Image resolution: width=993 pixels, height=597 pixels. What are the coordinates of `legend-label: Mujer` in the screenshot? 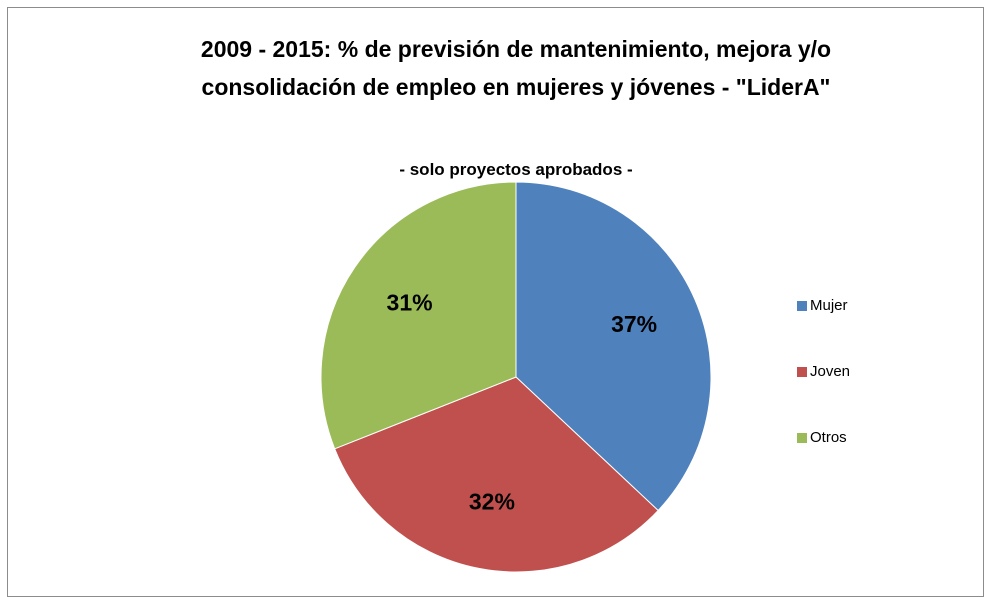 It's located at (829, 305).